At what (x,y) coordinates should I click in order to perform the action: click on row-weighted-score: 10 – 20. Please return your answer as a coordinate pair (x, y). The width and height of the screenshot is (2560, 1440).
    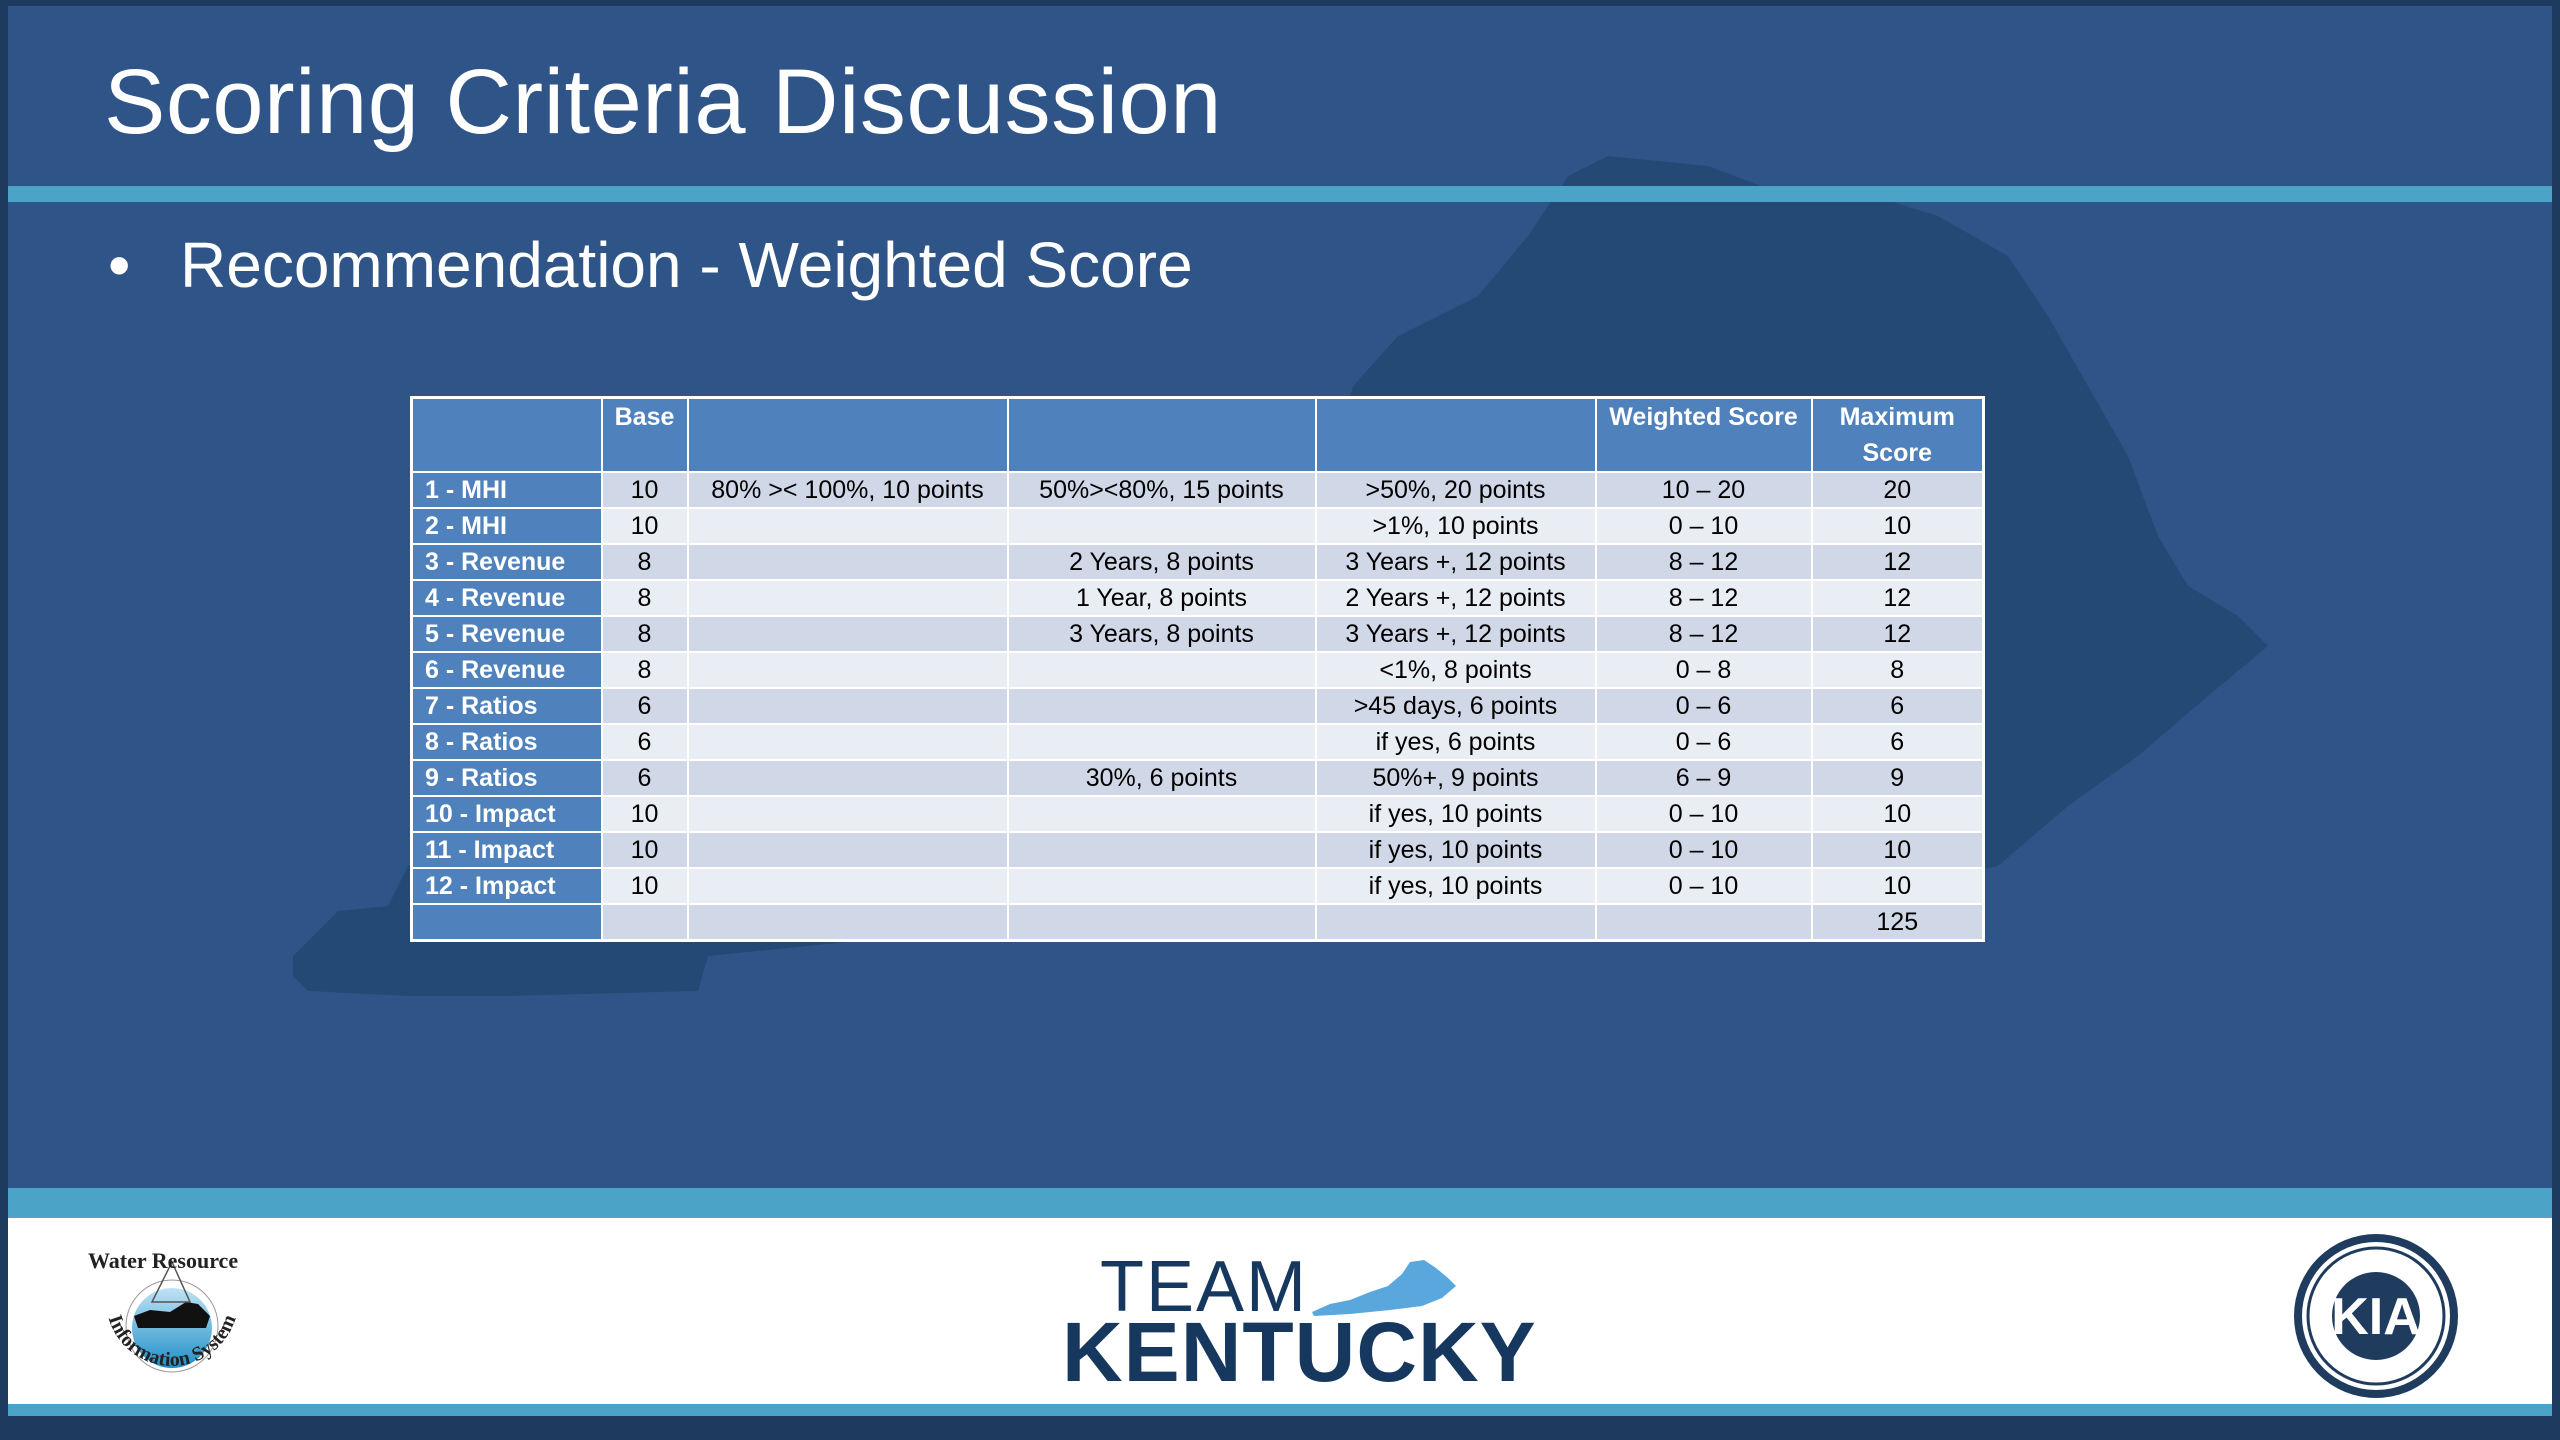
    Looking at the image, I should click on (1703, 490).